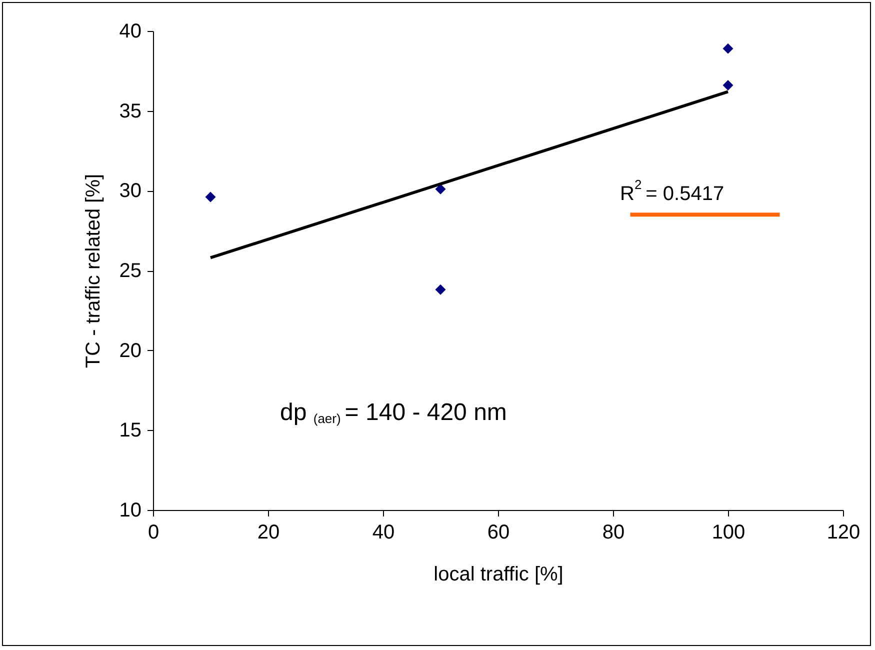  Describe the element at coordinates (499, 575) in the screenshot. I see `x-axis-title: local traffic [%]` at that location.